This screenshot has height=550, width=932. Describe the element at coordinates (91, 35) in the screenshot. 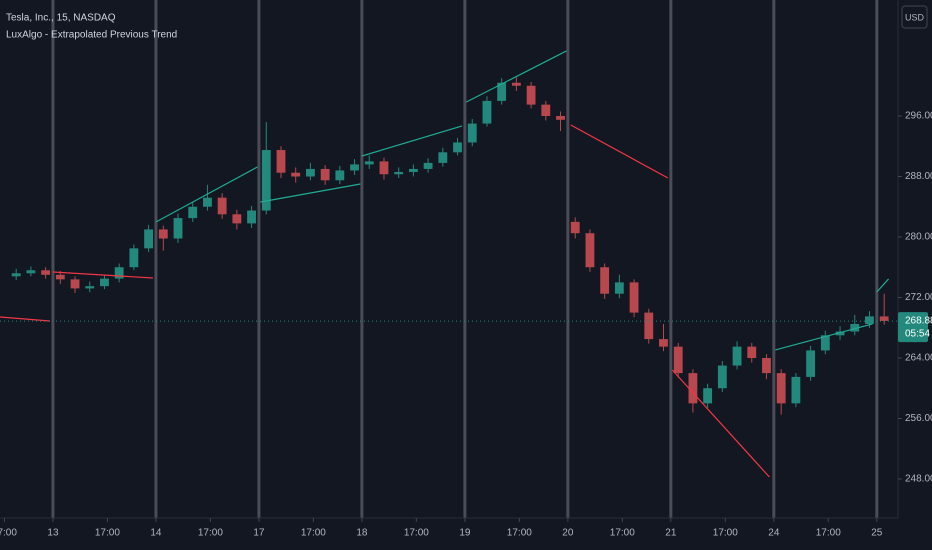

I see `indicator-name: LuxAlgo - Extrapolated Previous Trend` at that location.